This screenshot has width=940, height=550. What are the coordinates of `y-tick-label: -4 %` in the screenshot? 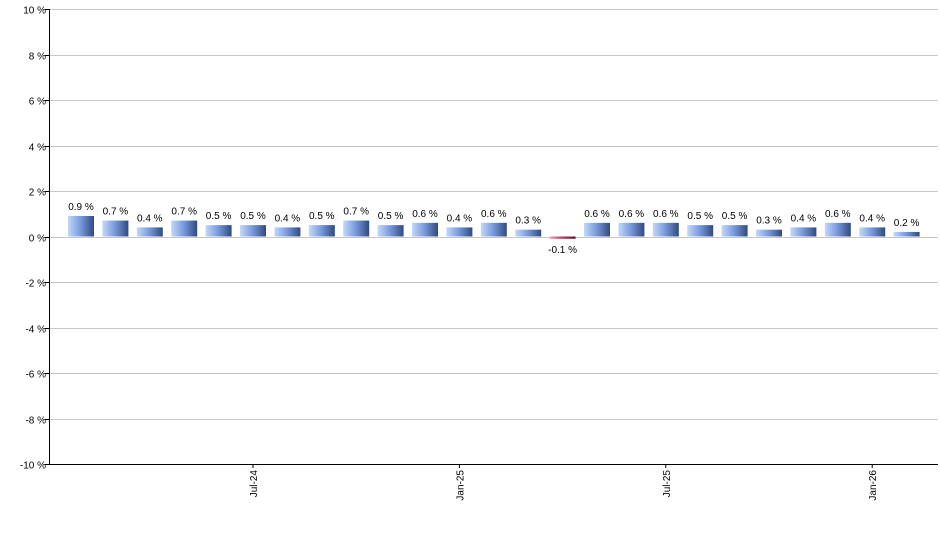 It's located at (35, 330).